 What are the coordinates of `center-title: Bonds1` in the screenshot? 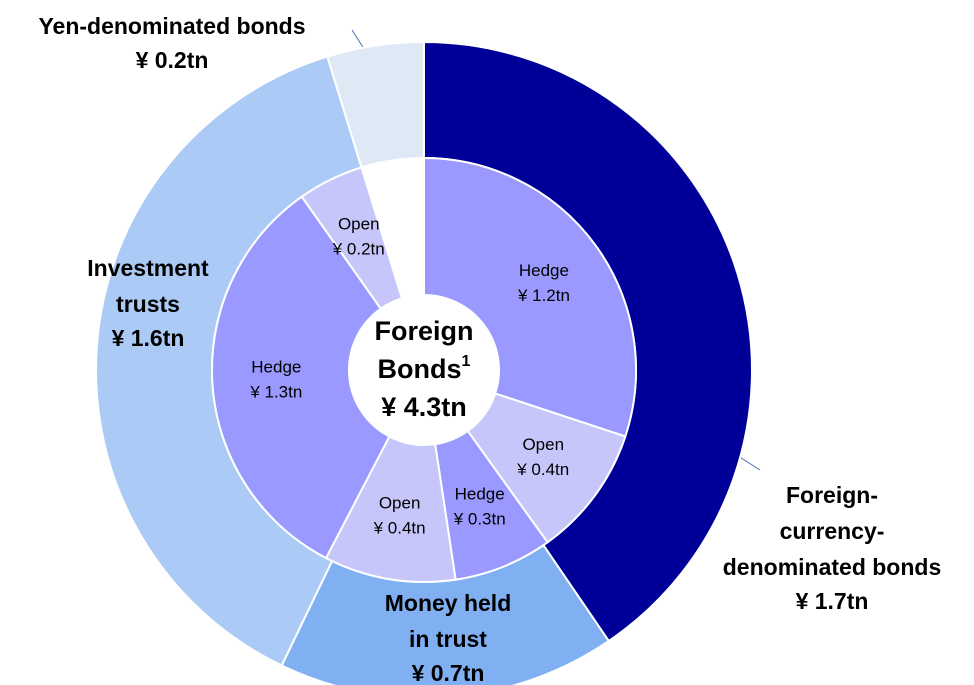 It's located at (424, 368).